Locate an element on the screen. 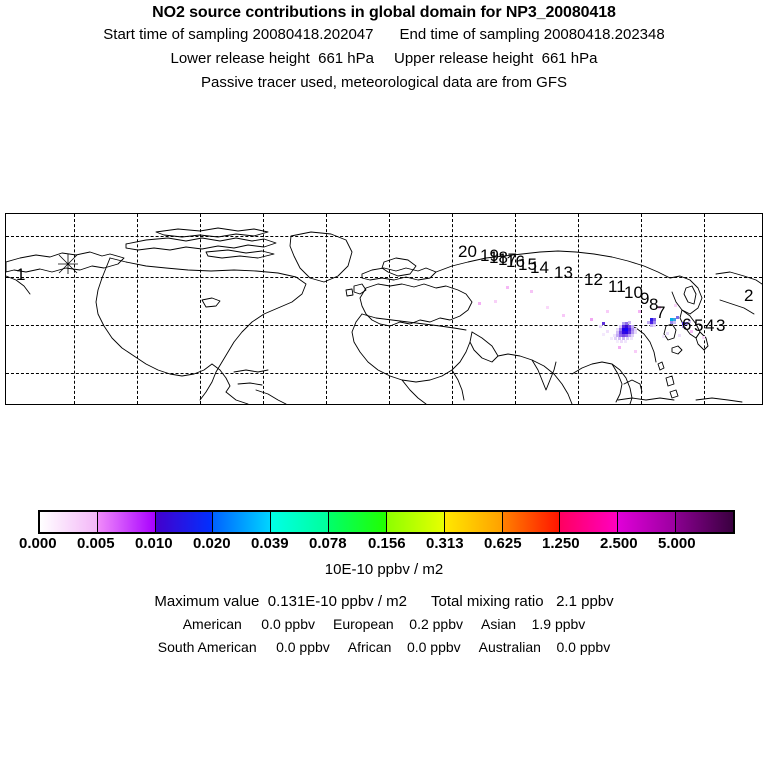  start-time-value: 20080418.202047 is located at coordinates (313, 34).